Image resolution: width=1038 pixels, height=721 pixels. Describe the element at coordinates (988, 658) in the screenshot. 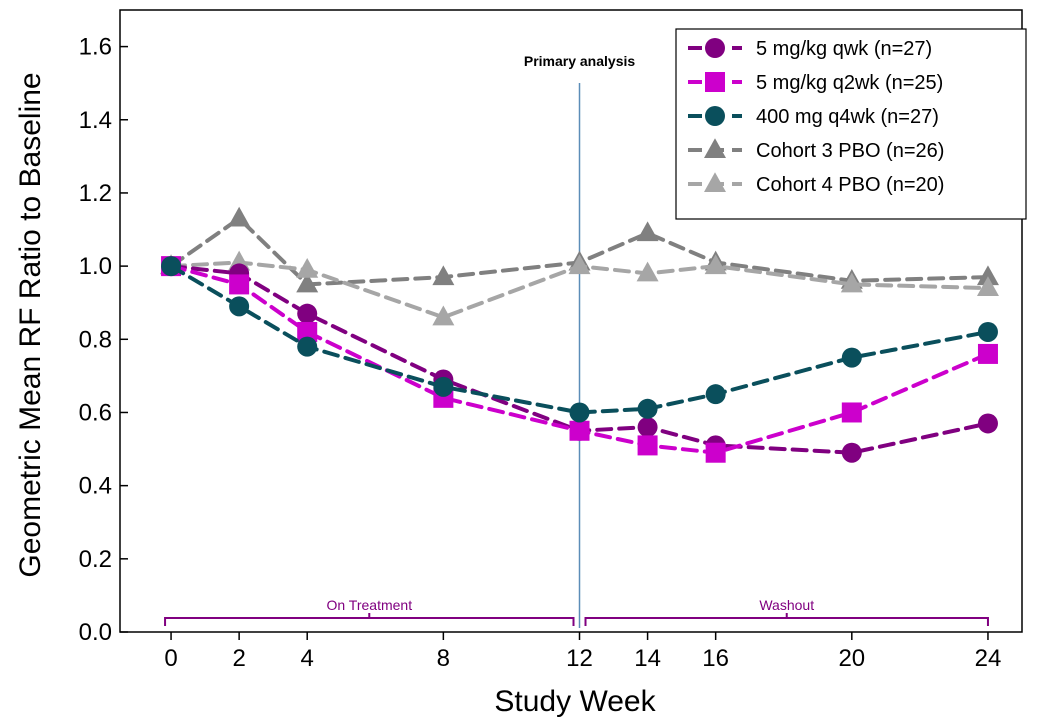

I see `x-tick-label: 24` at that location.